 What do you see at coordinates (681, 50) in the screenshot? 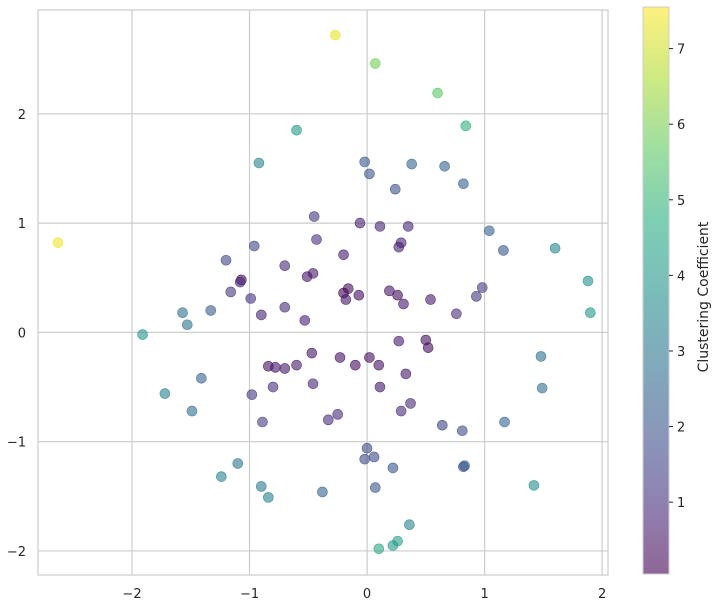
I see `colorbar-tick-label: 7` at bounding box center [681, 50].